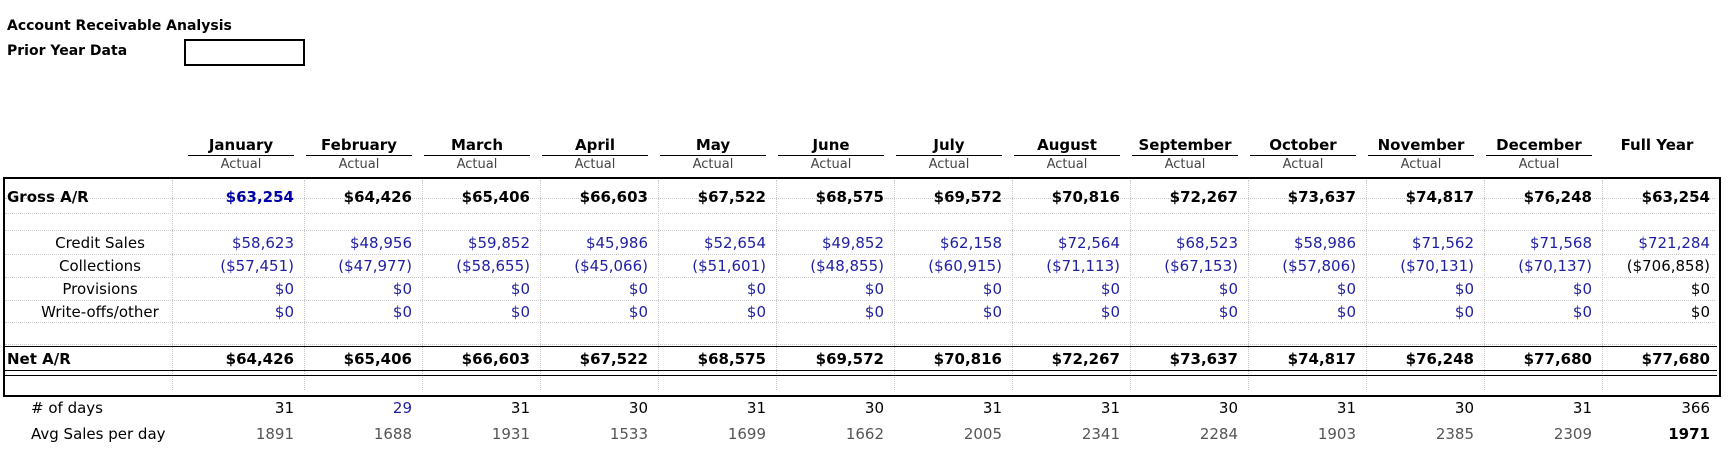 Image resolution: width=1732 pixels, height=465 pixels. I want to click on collections-cell: ($67,153), so click(1201, 266).